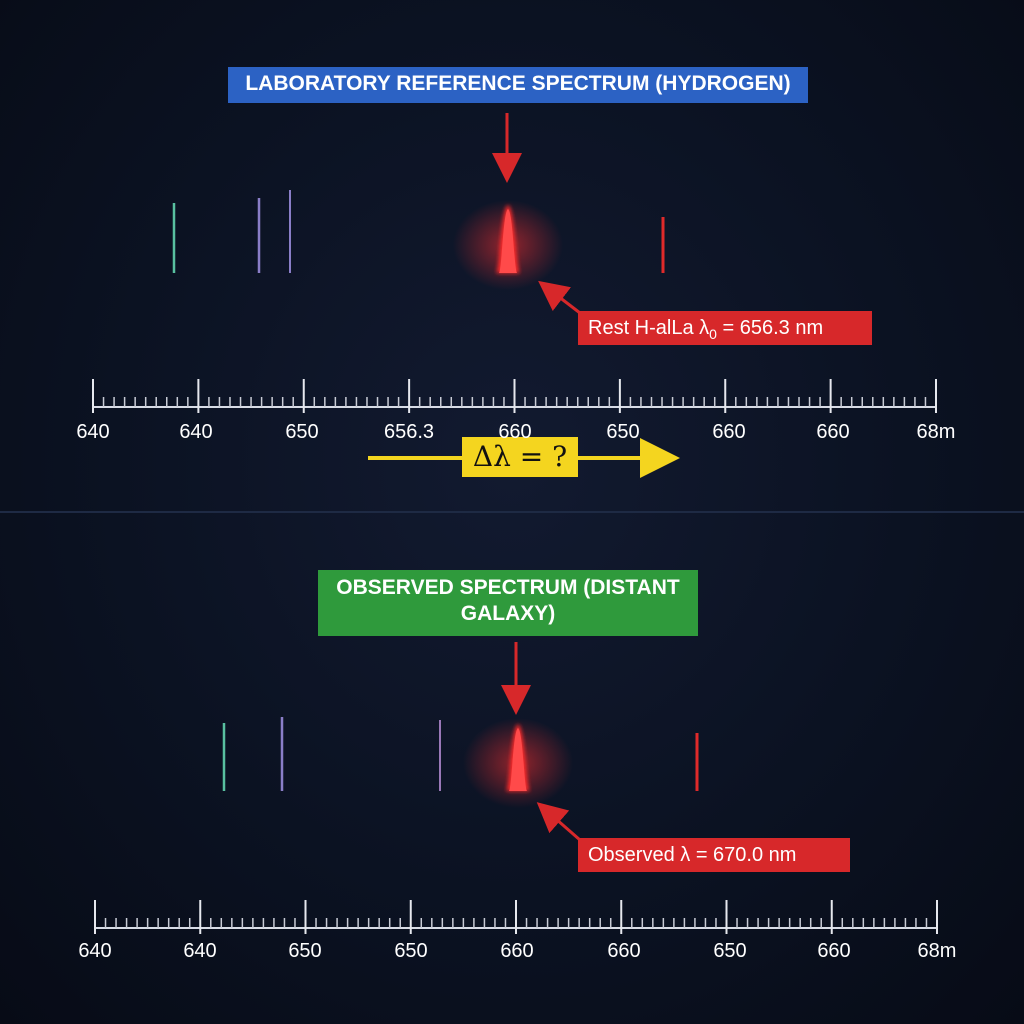 Image resolution: width=1024 pixels, height=1024 pixels. I want to click on axis-label-bottom: 68m, so click(937, 951).